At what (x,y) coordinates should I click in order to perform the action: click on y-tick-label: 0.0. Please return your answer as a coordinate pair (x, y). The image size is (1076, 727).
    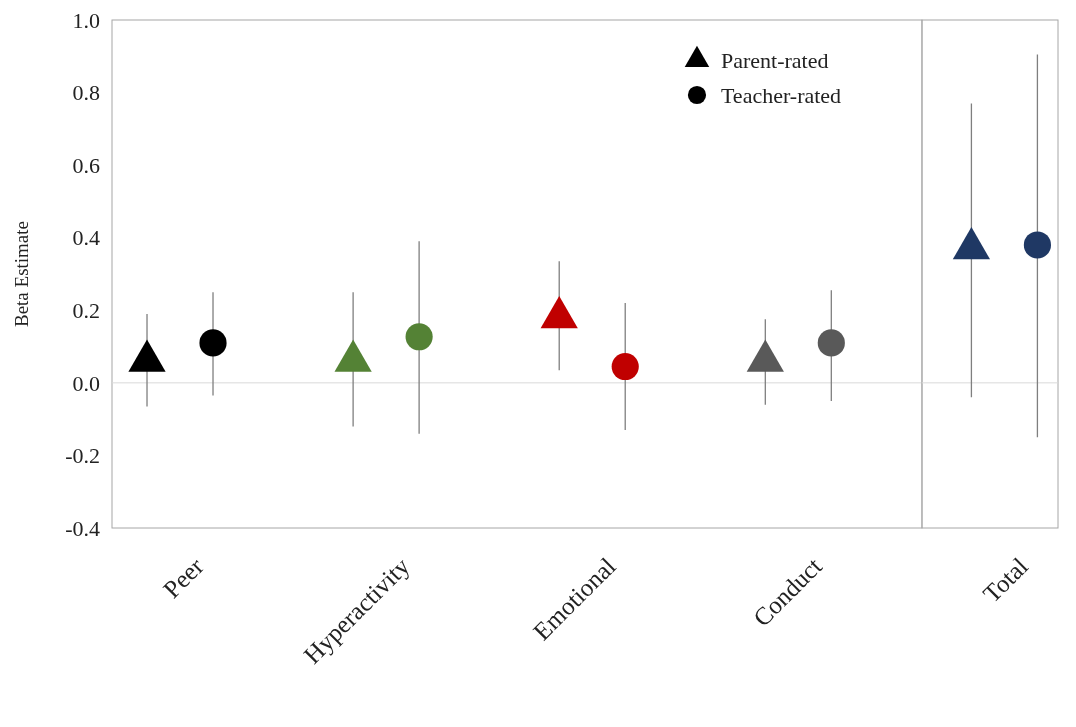
    Looking at the image, I should click on (86, 383).